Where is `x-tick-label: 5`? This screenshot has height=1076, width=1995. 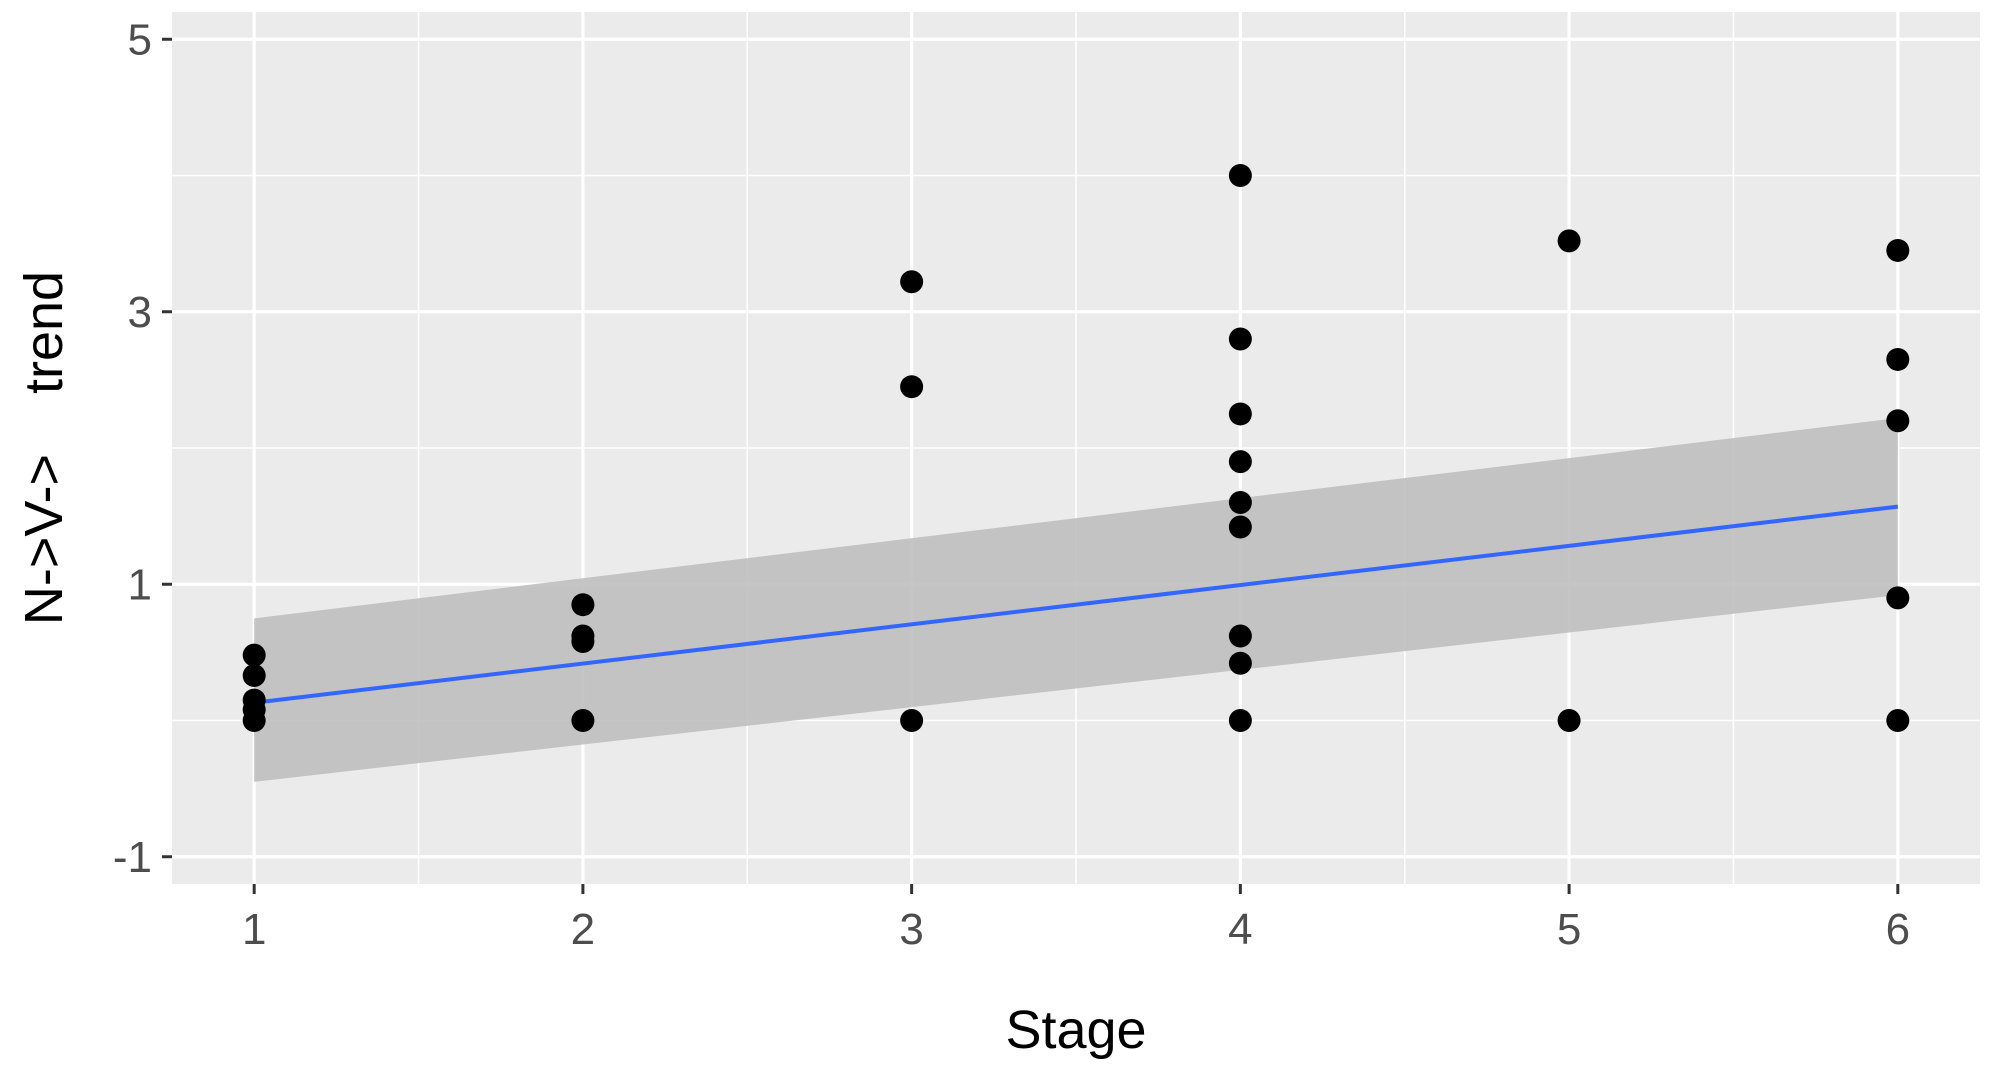 x-tick-label: 5 is located at coordinates (1569, 929).